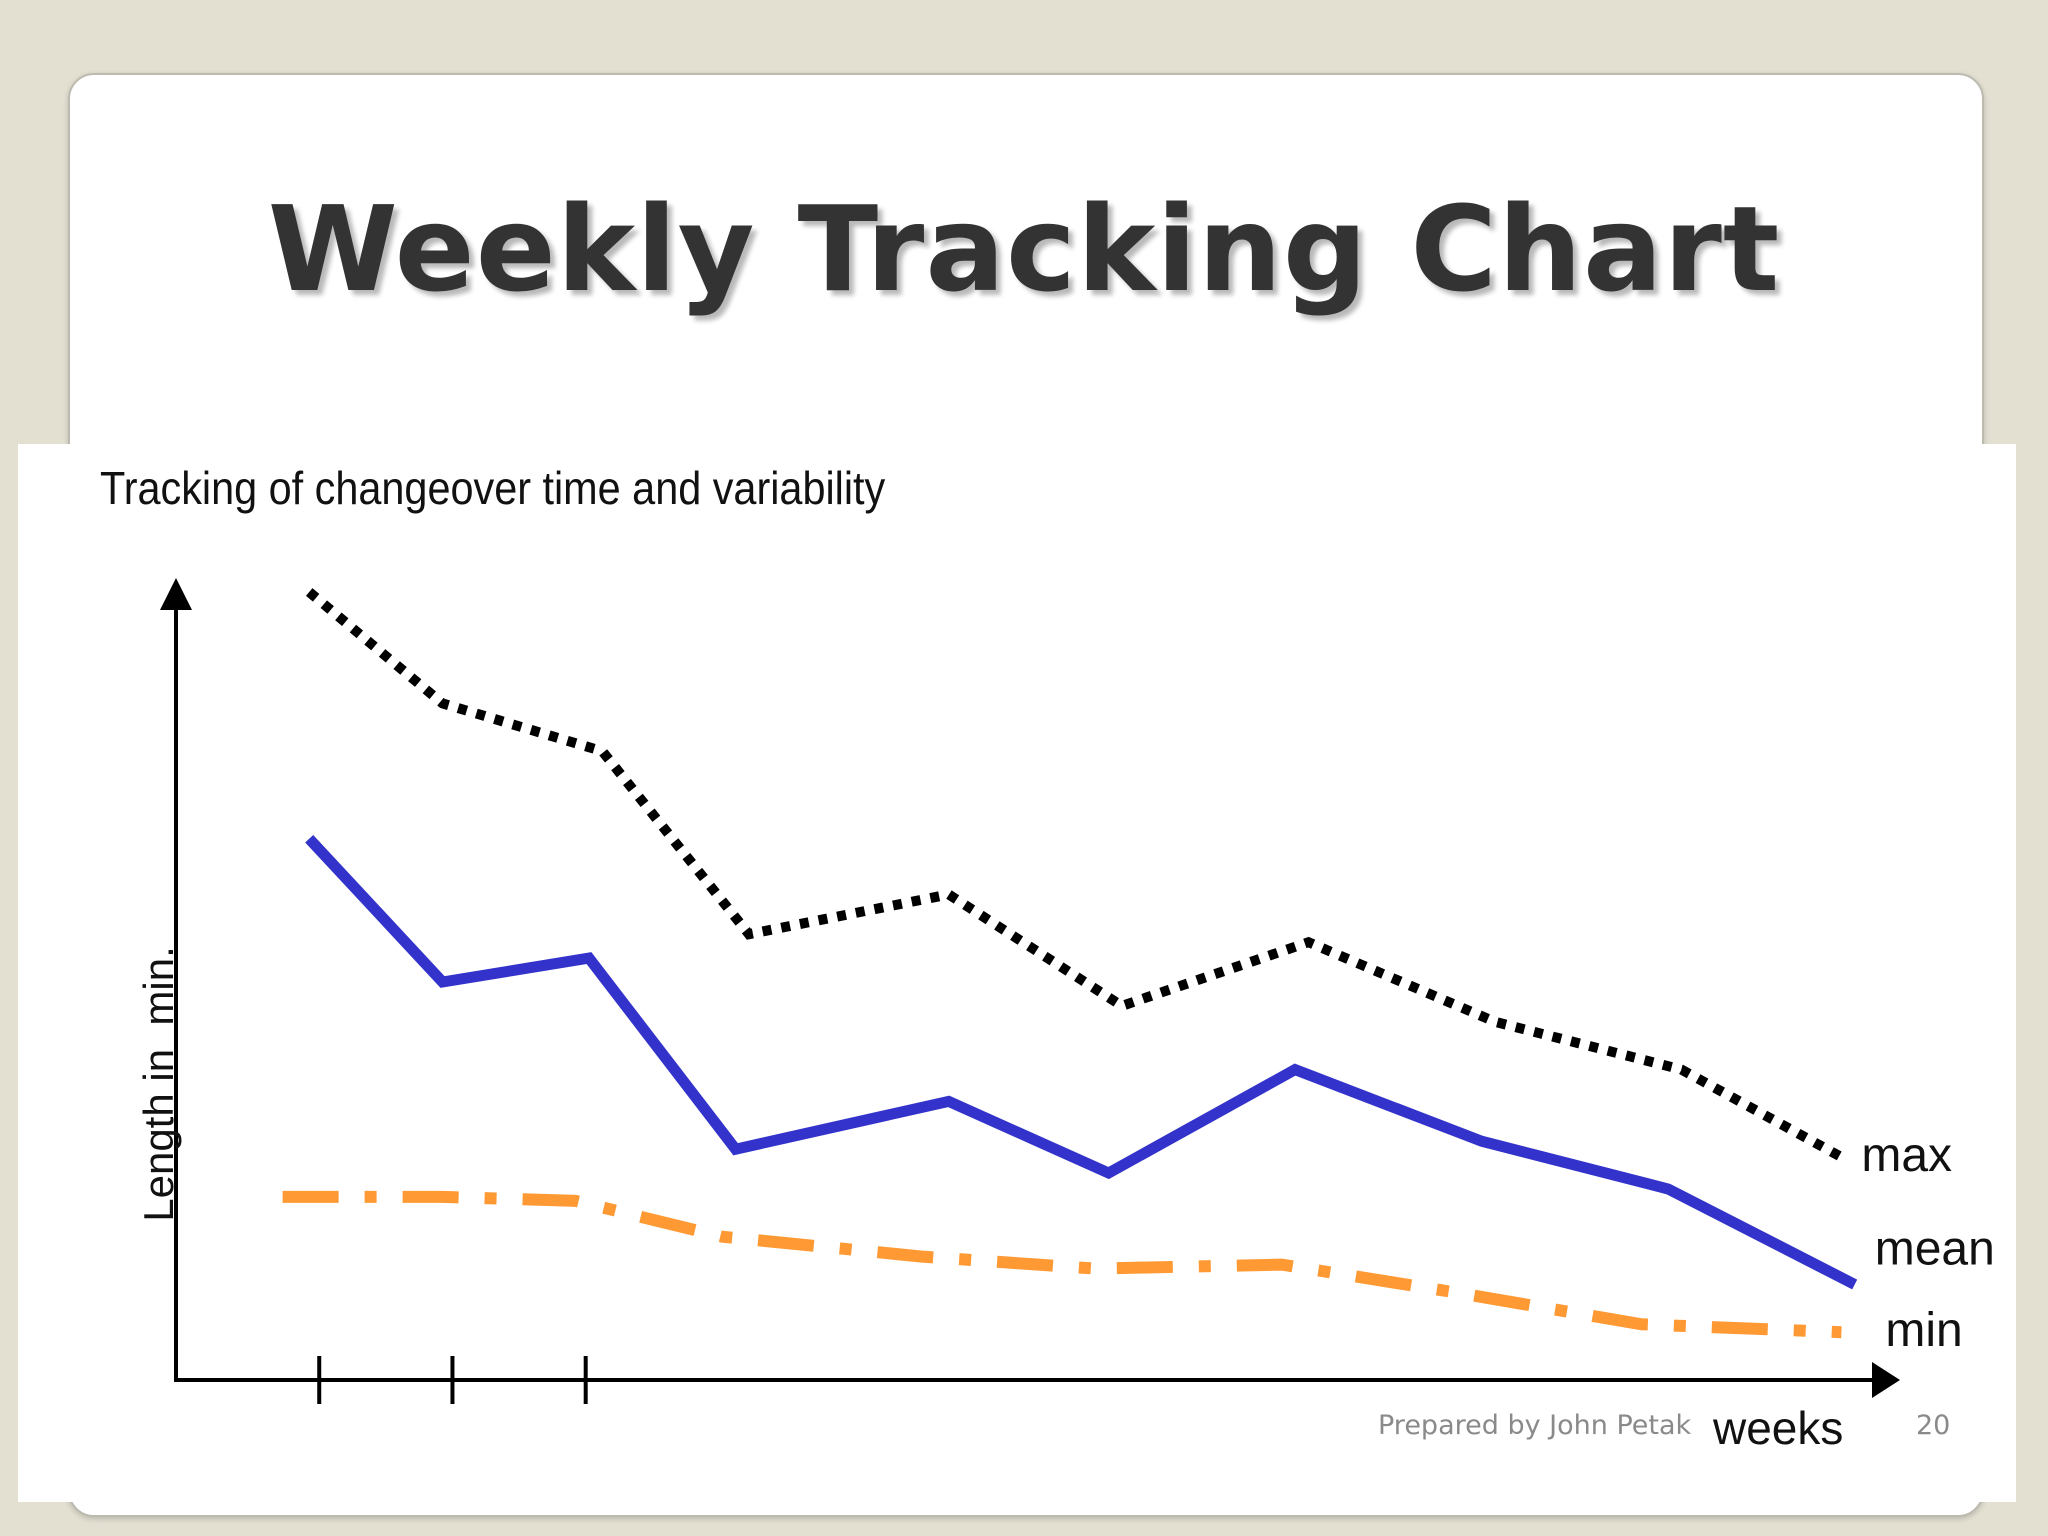 The image size is (2048, 1536). I want to click on y-axis-label: Length in min., so click(158, 1084).